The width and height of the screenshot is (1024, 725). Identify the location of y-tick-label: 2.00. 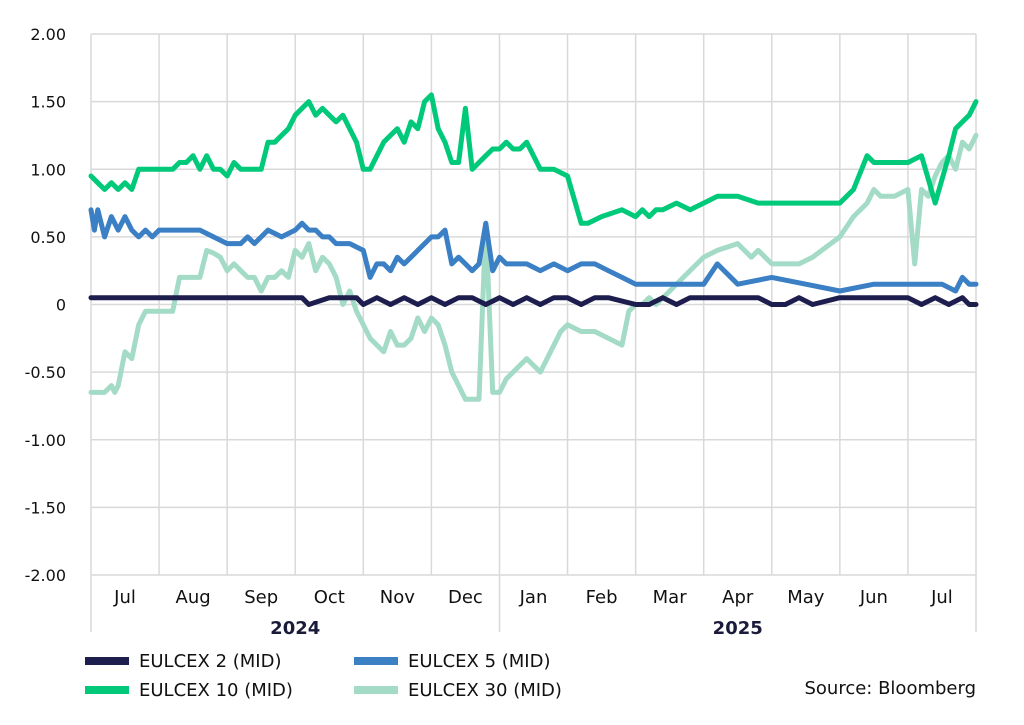
(48, 34).